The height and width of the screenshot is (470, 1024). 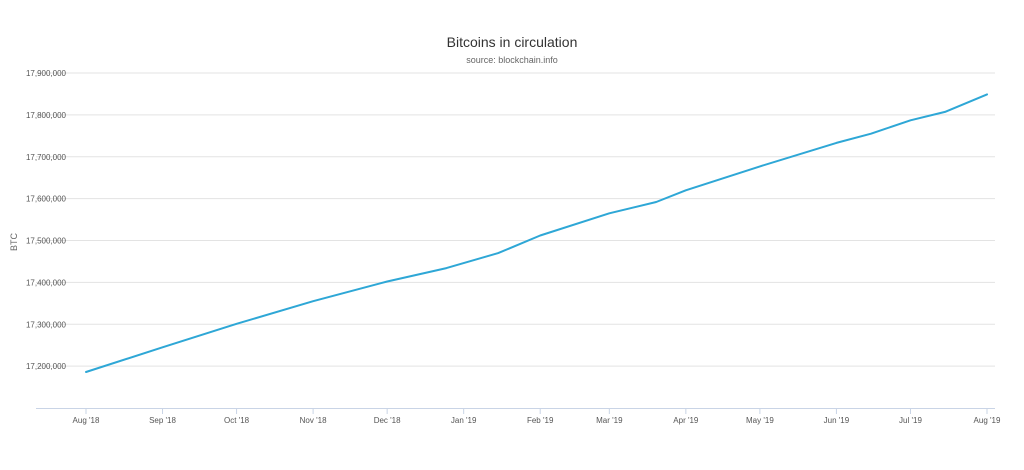 What do you see at coordinates (760, 420) in the screenshot?
I see `x-tick-label: May '19` at bounding box center [760, 420].